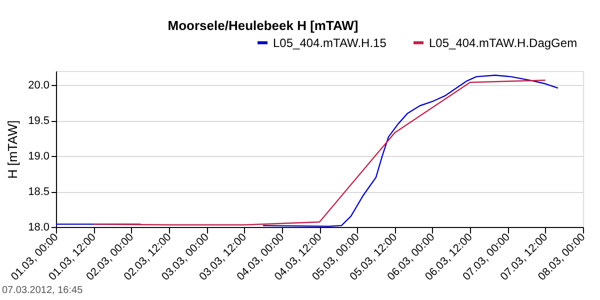 The width and height of the screenshot is (600, 300). What do you see at coordinates (503, 43) in the screenshot?
I see `legend-label: L05_404.mTAW.H.DagGem` at bounding box center [503, 43].